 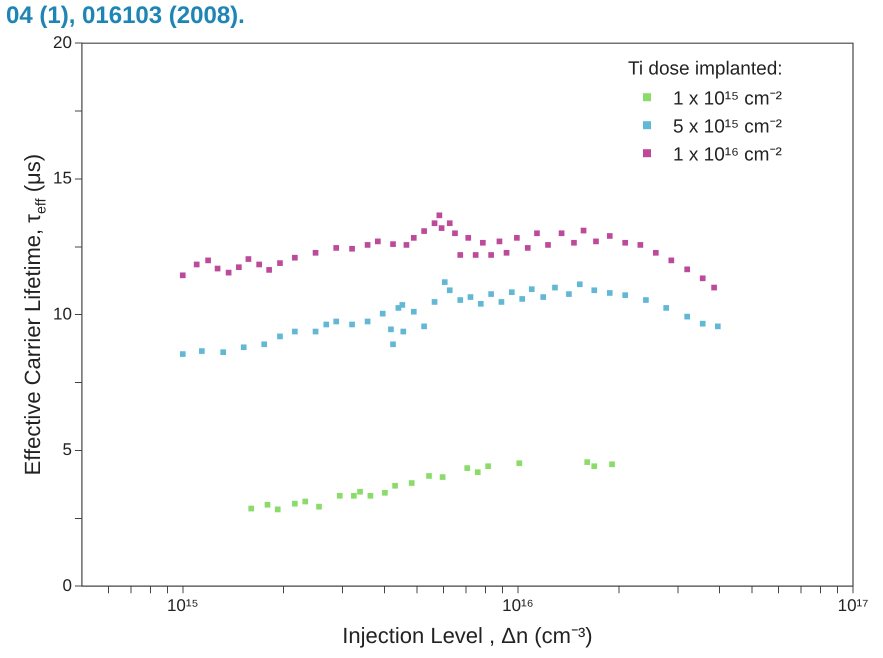 I want to click on legend-label: 1 x 10¹⁵ cm⁻², so click(x=727, y=99).